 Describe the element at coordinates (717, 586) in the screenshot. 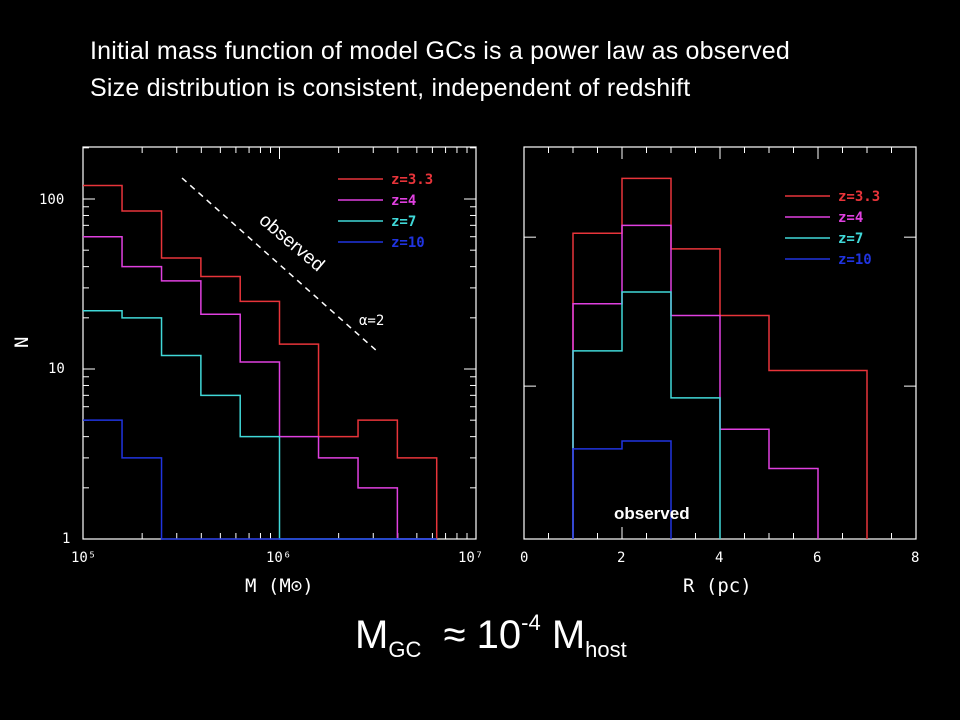

I see `size-x-axis-label: R (pc)` at that location.